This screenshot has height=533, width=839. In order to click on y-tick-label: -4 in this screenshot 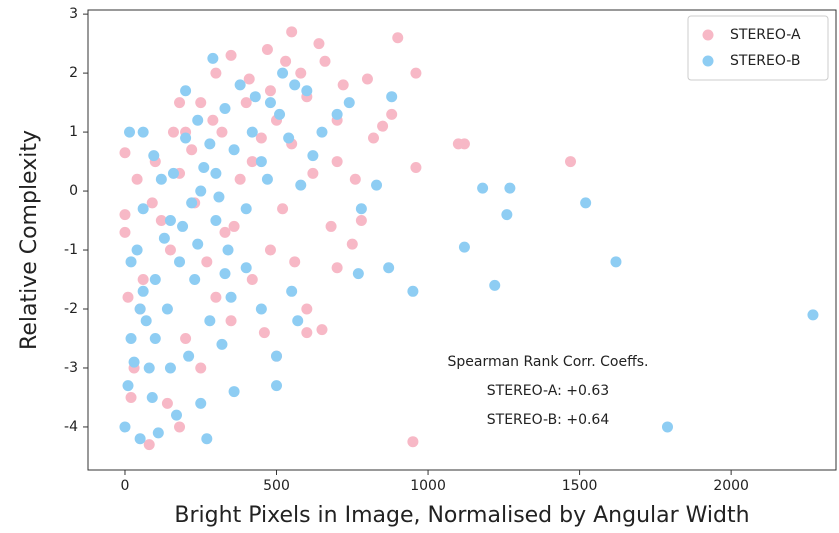, I will do `click(71, 427)`.